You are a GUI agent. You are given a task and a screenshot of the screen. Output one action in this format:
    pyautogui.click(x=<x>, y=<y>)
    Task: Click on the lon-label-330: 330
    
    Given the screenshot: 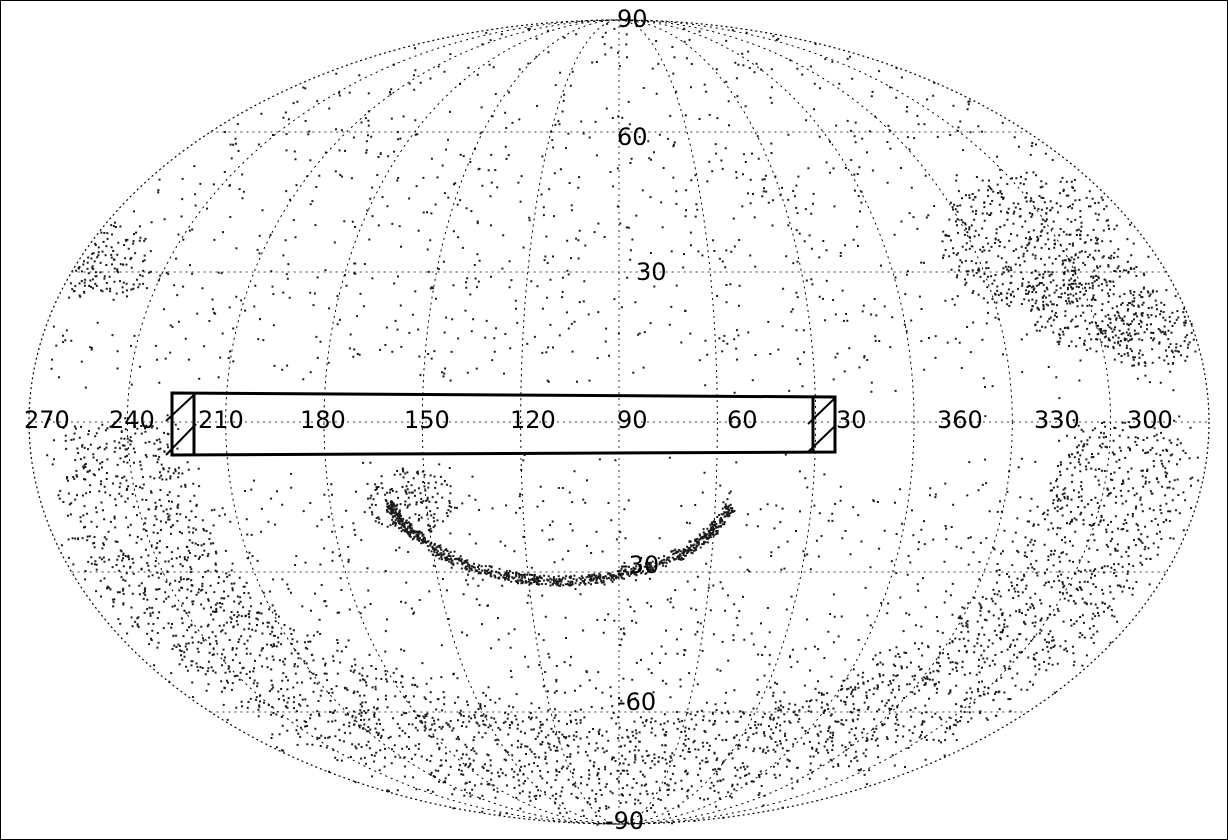 What is the action you would take?
    pyautogui.click(x=1057, y=420)
    